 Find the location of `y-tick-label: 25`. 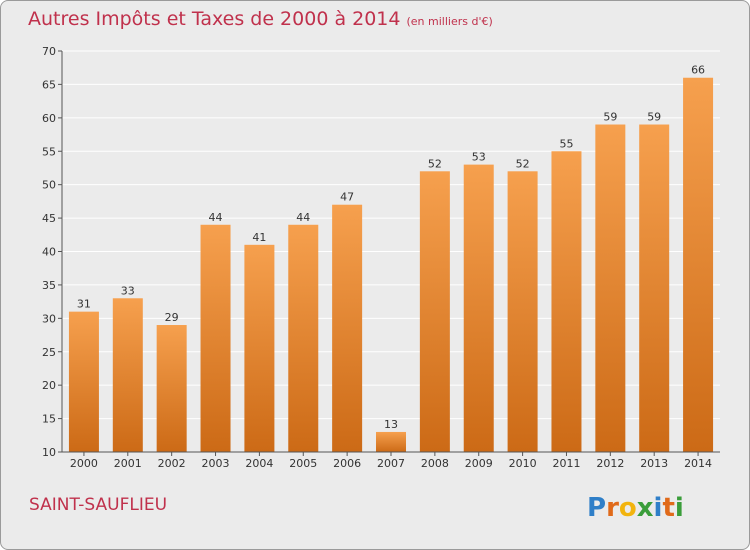

y-tick-label: 25 is located at coordinates (49, 352).